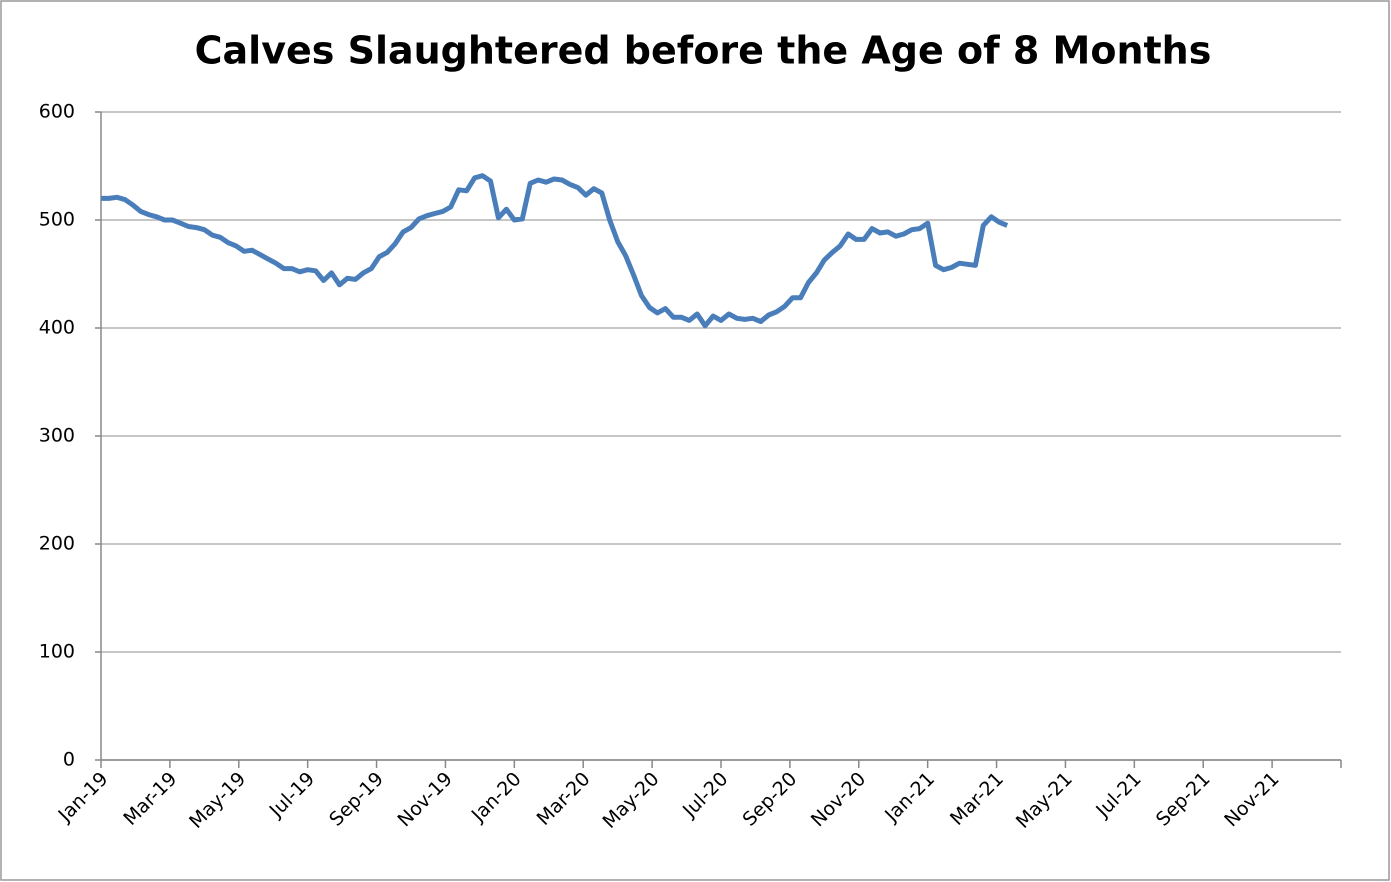 The width and height of the screenshot is (1391, 882). I want to click on y-tick-label: 500, so click(57, 220).